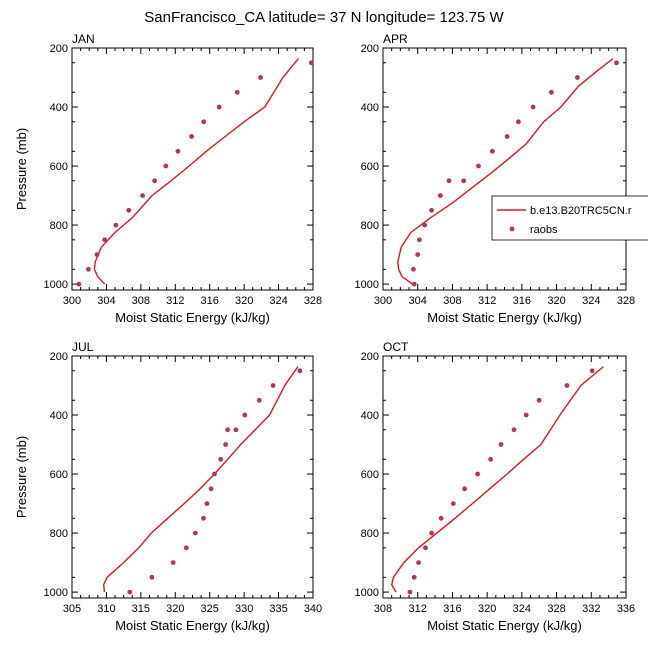  Describe the element at coordinates (370, 475) in the screenshot. I see `y-tick-label: 600` at that location.